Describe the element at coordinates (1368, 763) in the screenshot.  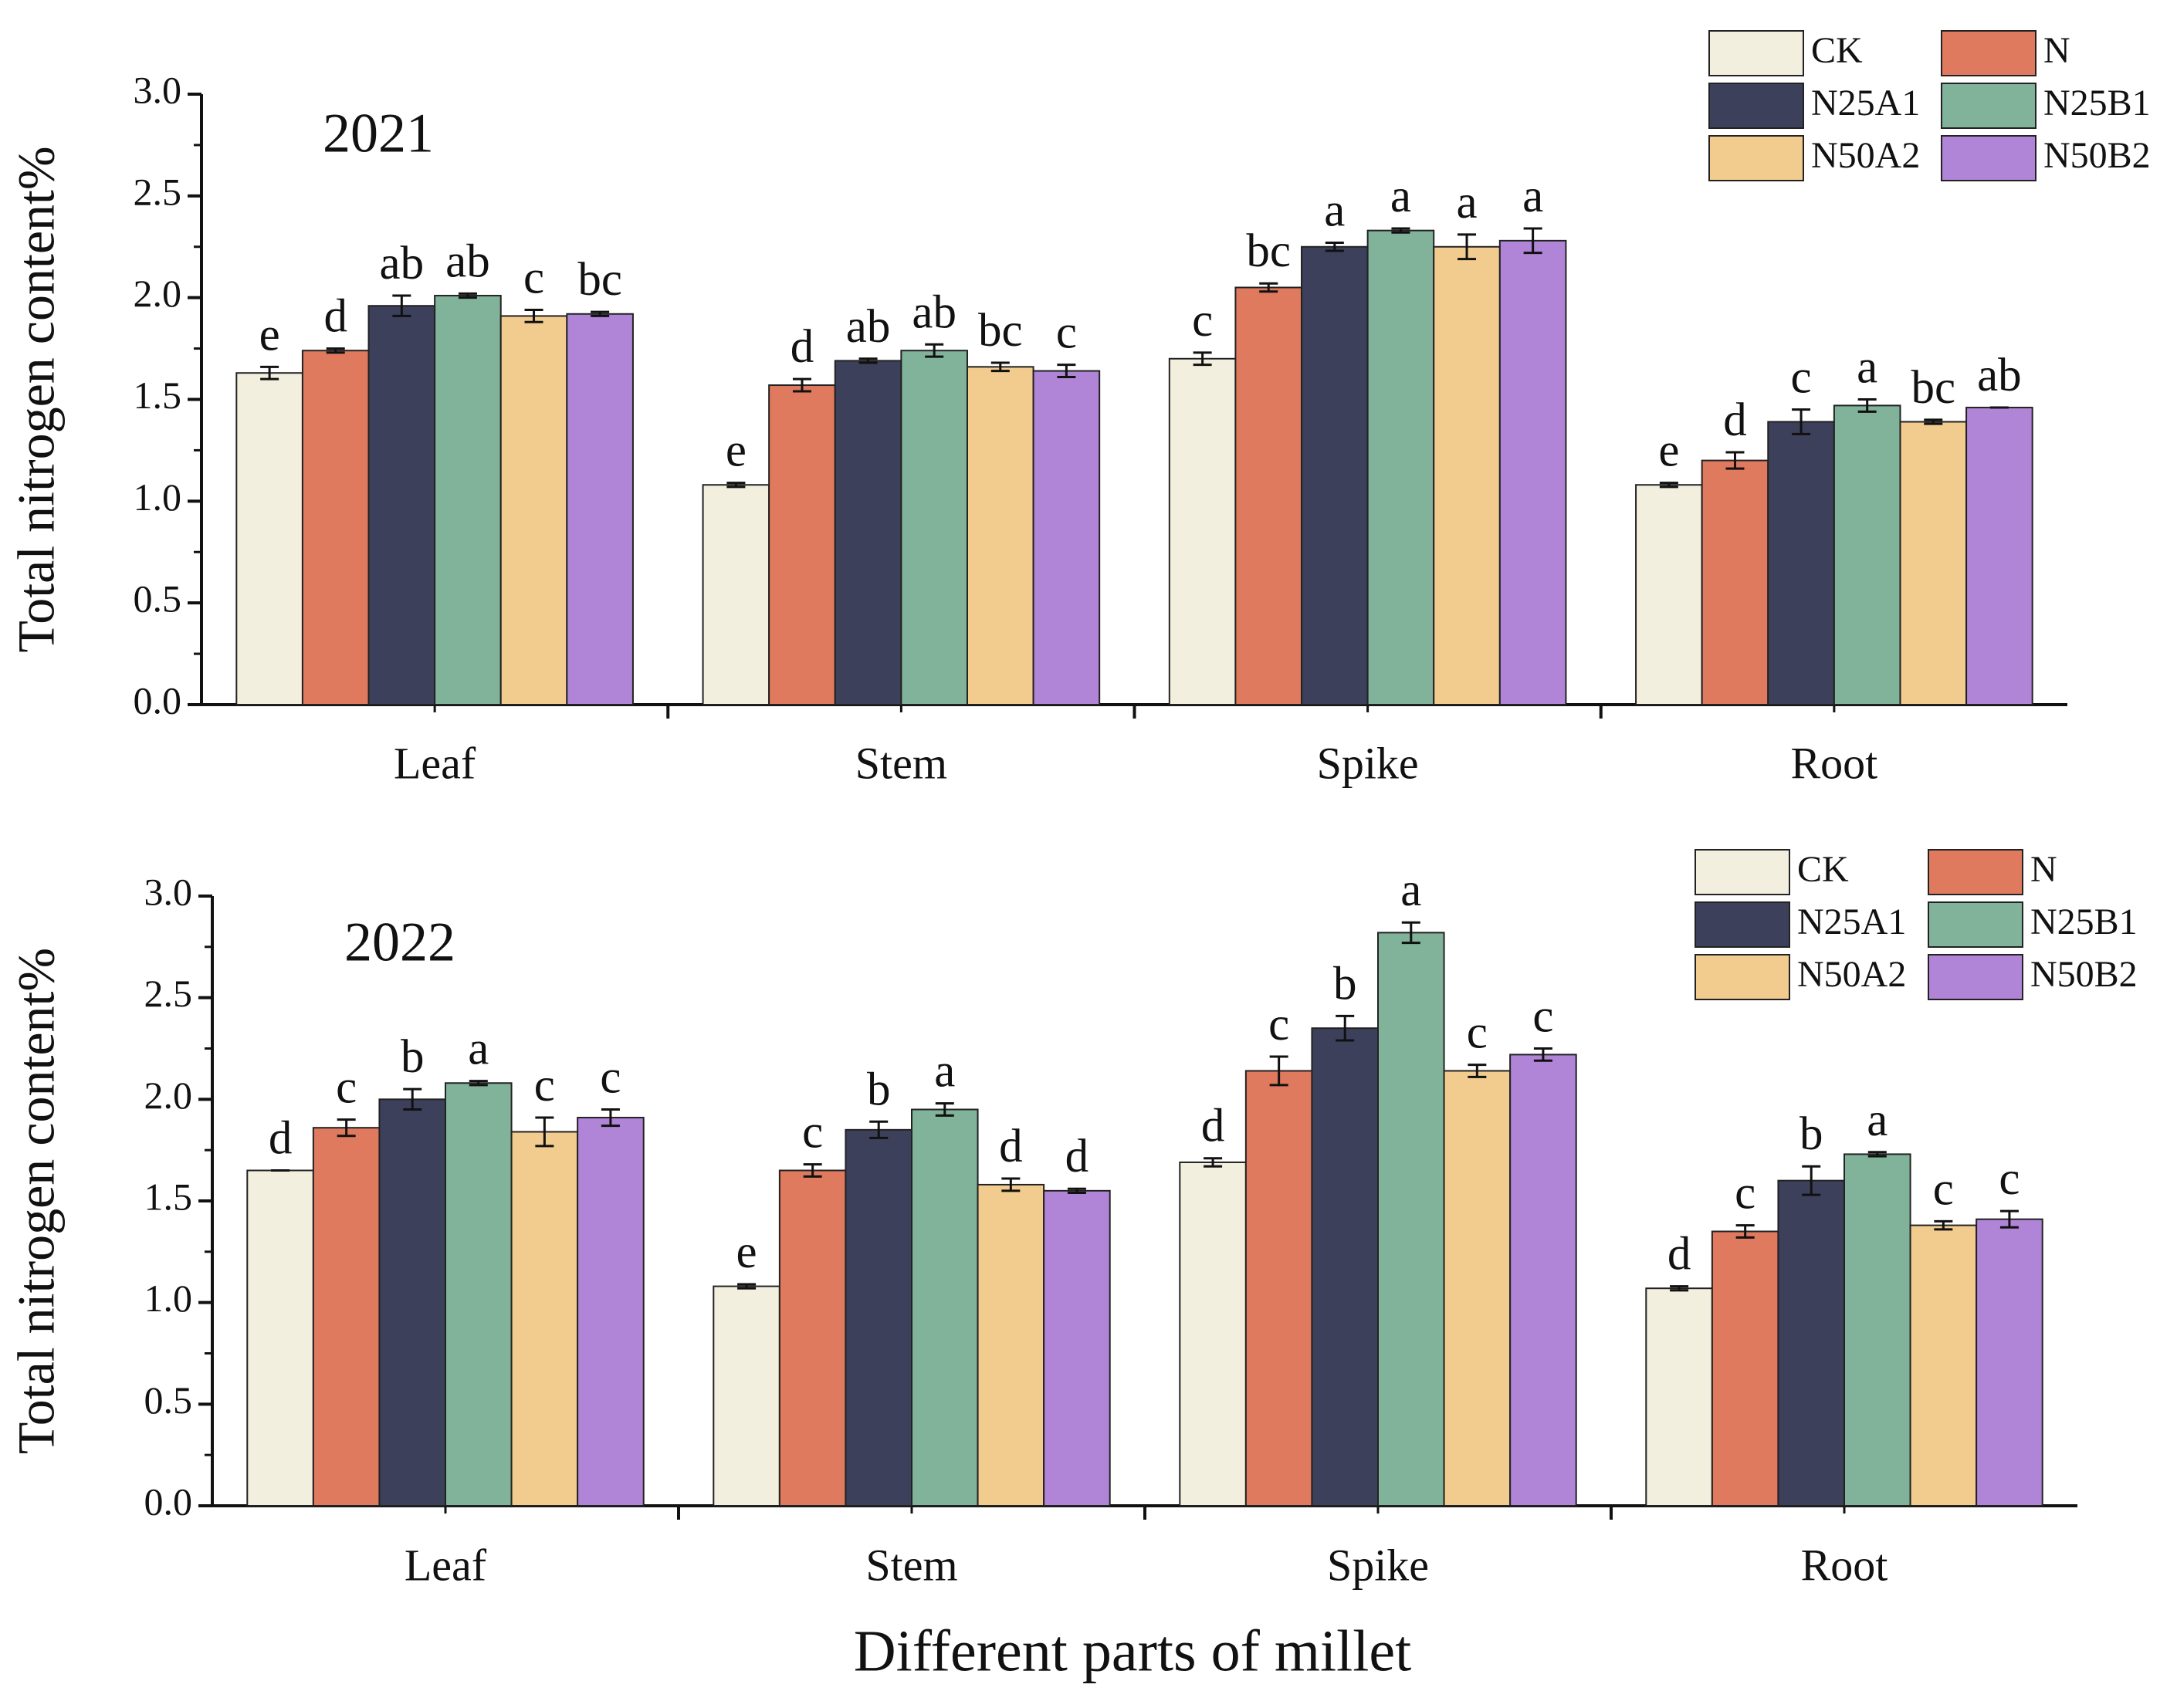
I see `x-tick-label: Spike` at that location.